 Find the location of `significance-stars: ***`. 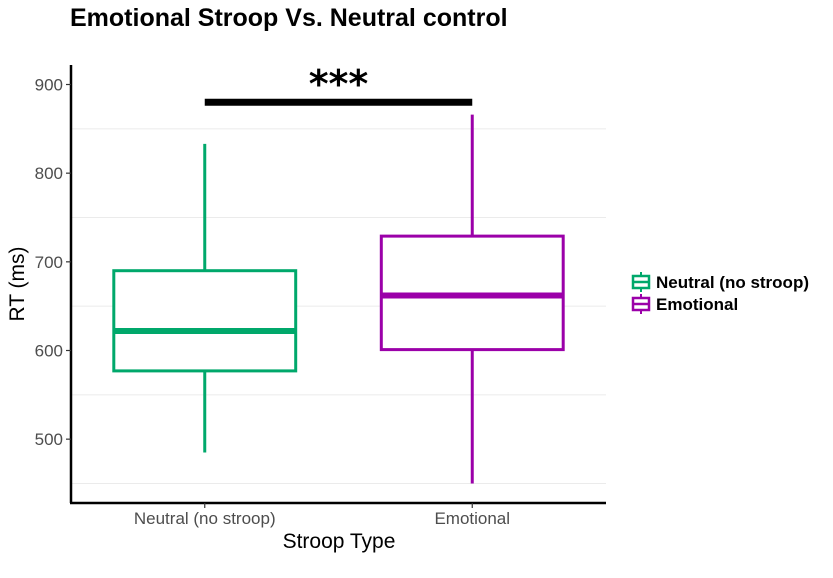

significance-stars: *** is located at coordinates (339, 84).